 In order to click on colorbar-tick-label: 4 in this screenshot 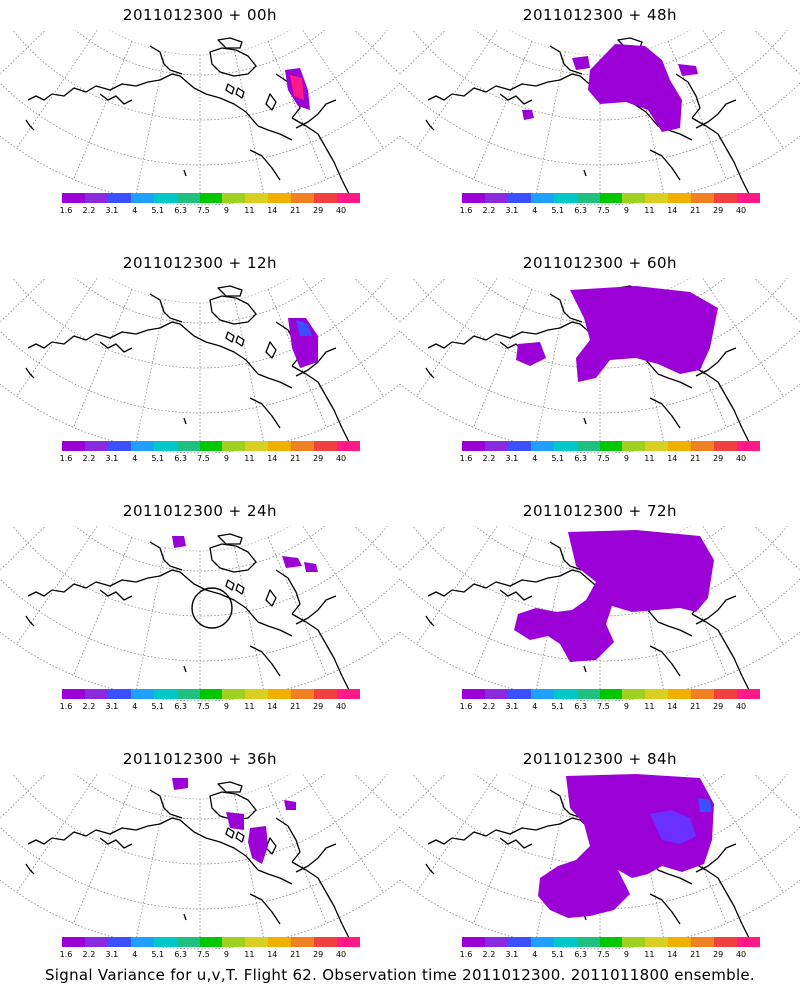, I will do `click(135, 210)`.